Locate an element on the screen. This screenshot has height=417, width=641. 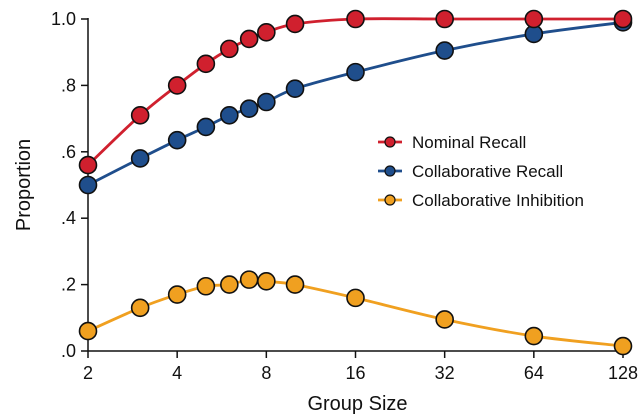
y-tick-label: .6 is located at coordinates (68, 152).